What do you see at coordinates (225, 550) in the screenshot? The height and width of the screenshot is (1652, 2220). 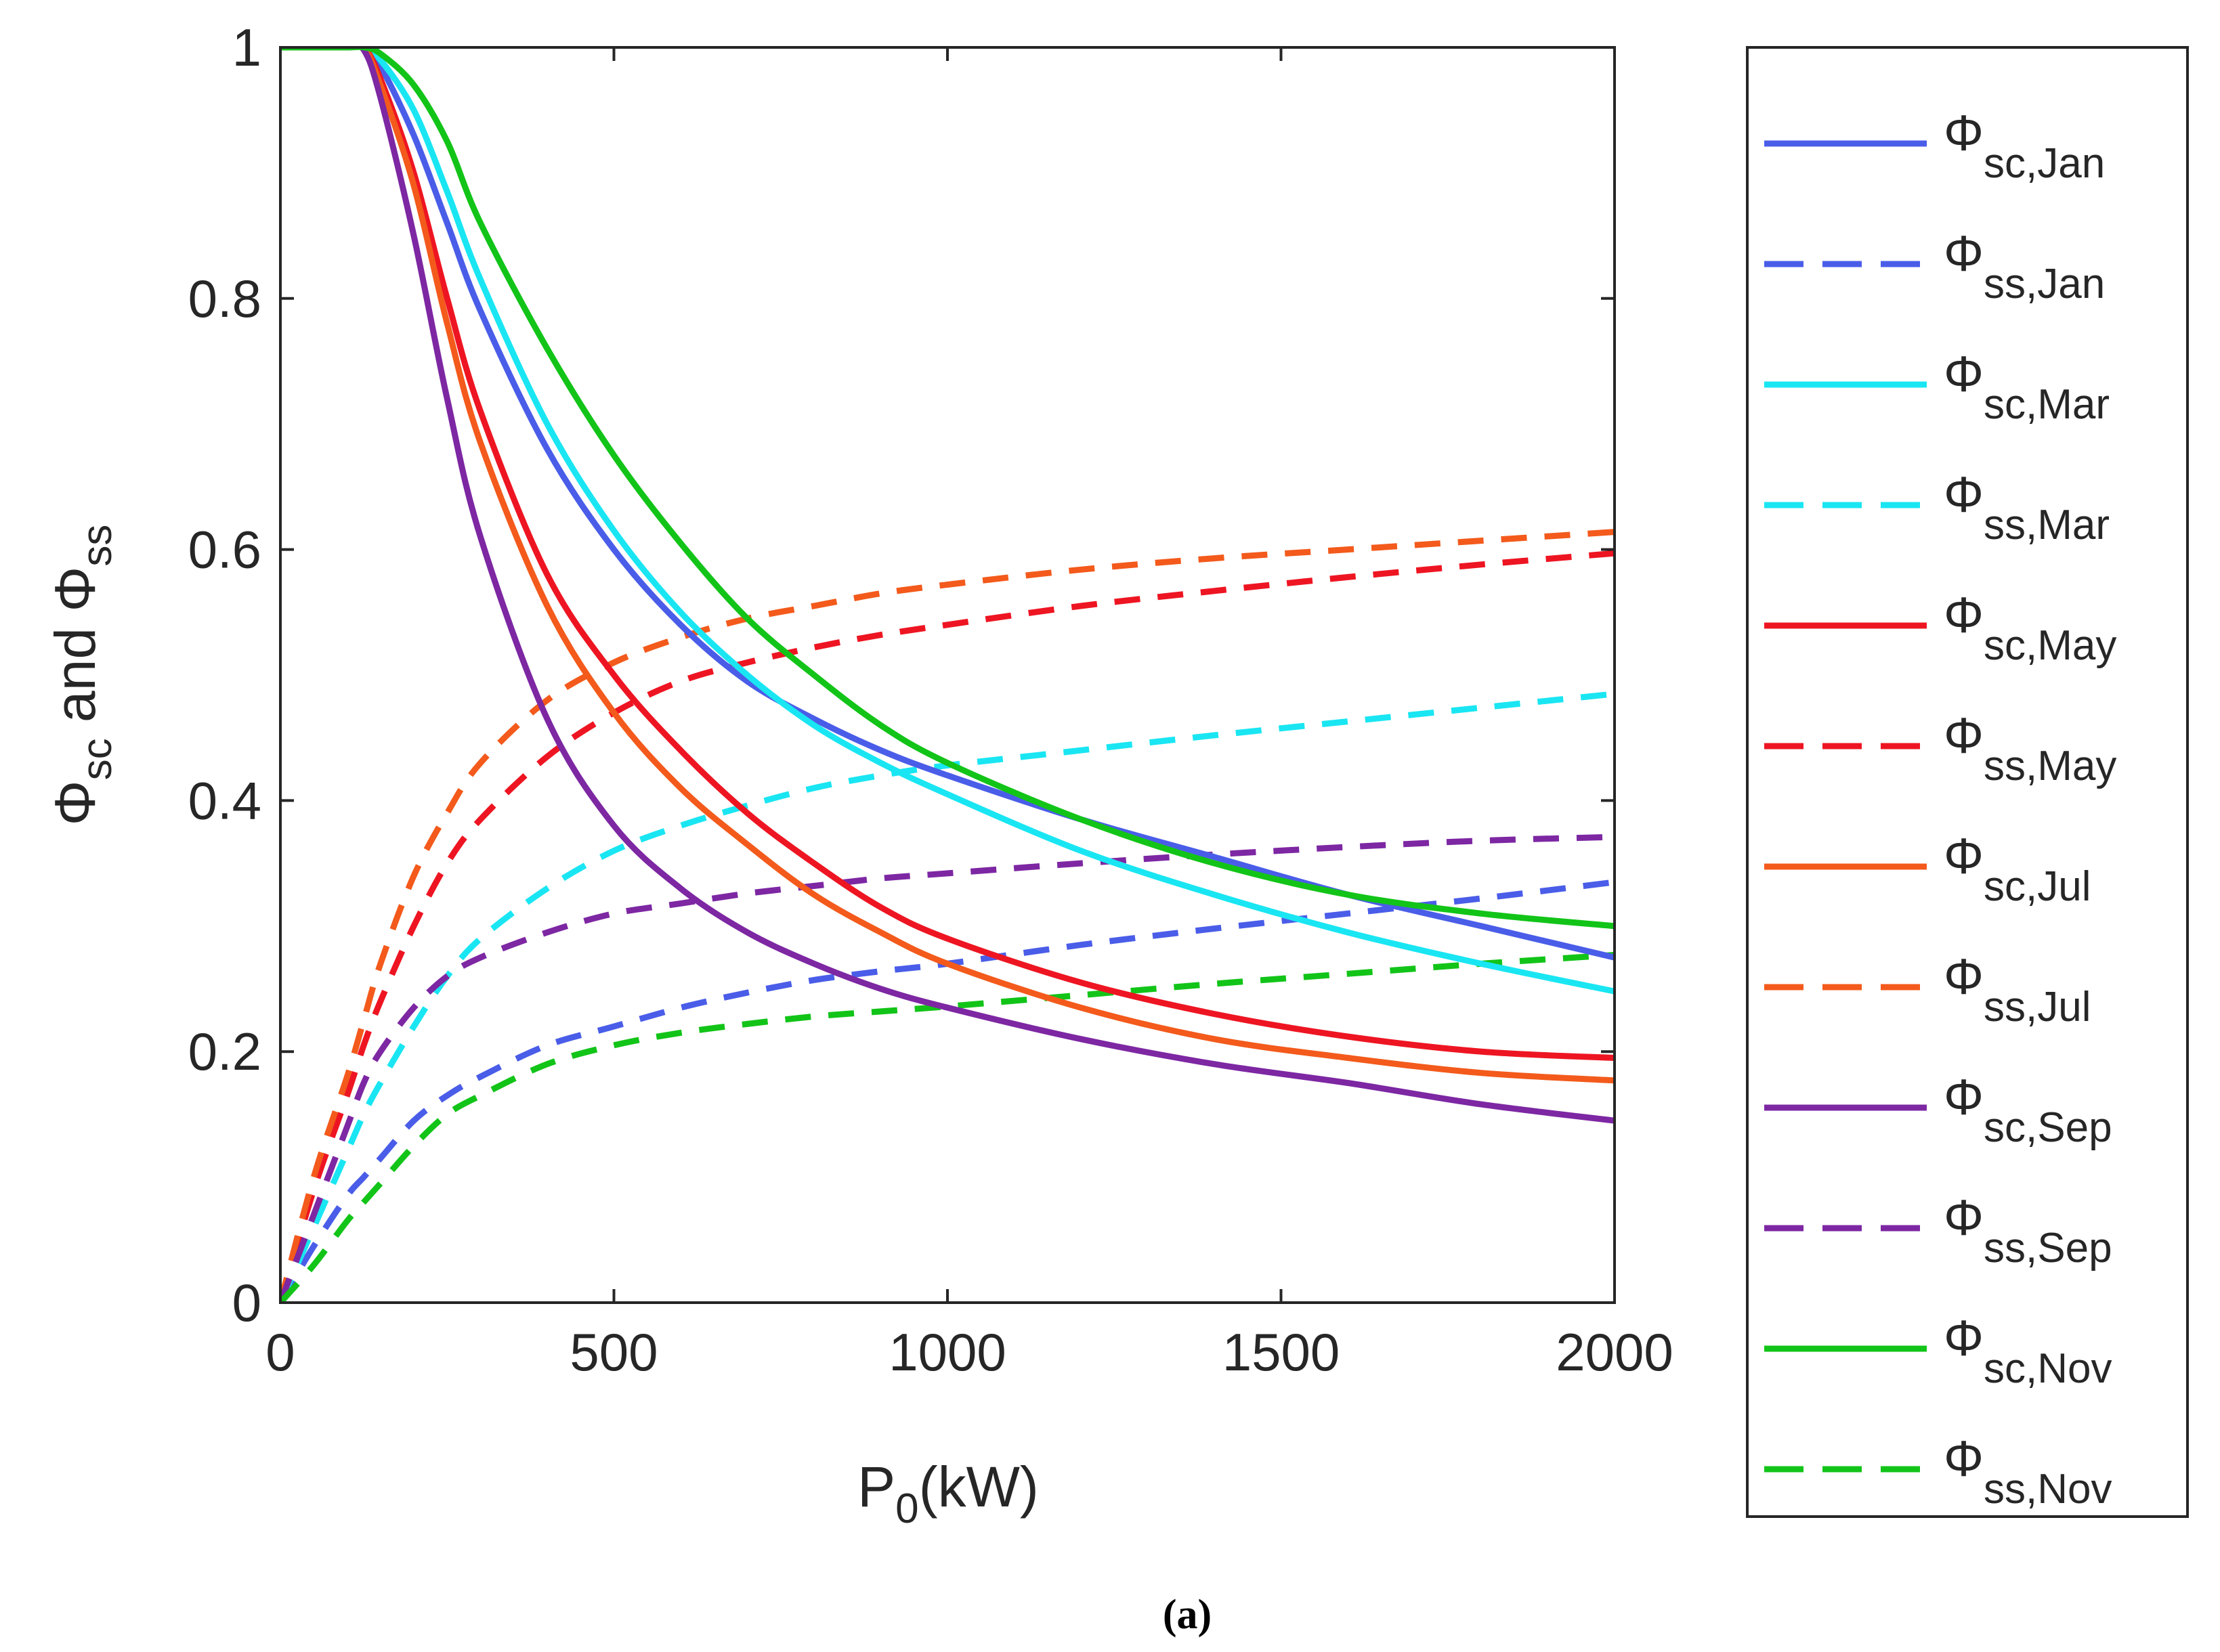 I see `y-tick-label: 0.6` at bounding box center [225, 550].